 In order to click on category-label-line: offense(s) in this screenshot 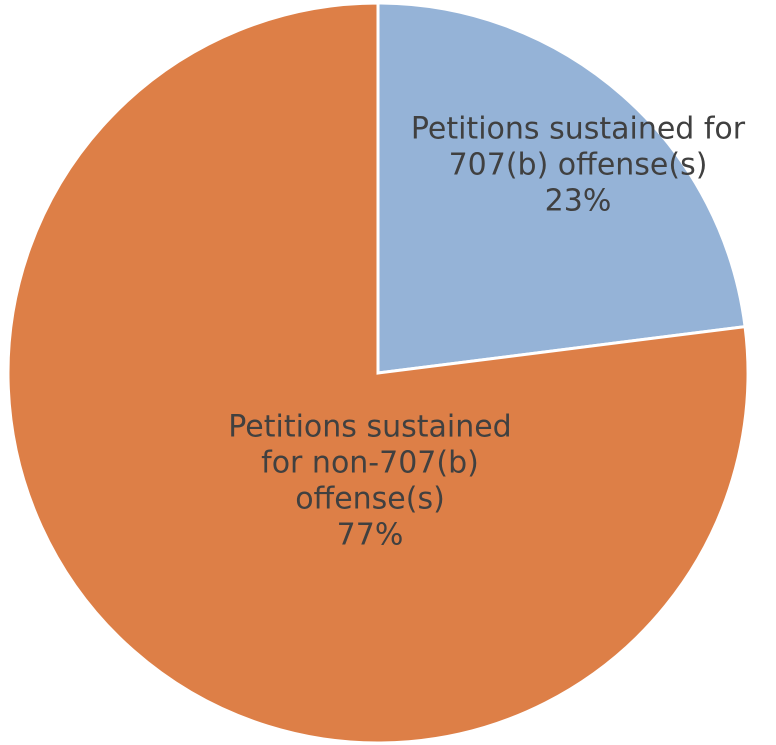, I will do `click(370, 499)`.